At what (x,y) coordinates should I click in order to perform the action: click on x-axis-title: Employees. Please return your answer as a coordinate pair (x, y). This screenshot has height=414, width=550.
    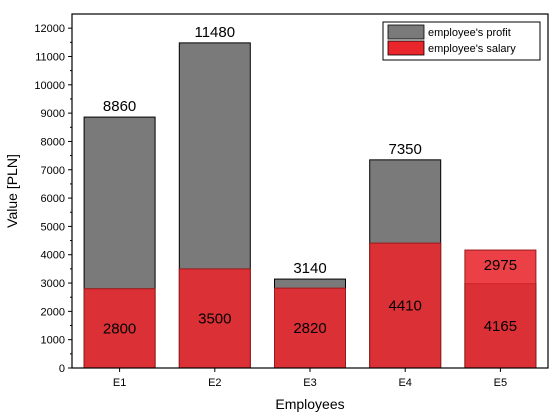
    Looking at the image, I should click on (309, 404).